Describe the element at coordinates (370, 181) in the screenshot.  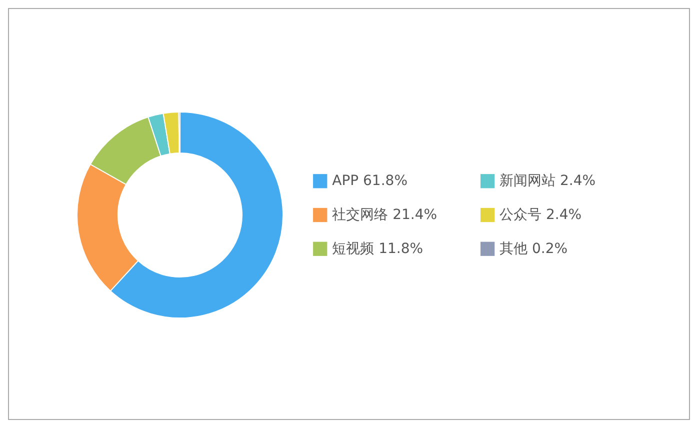
I see `legend-label: APP 61.8%` at that location.